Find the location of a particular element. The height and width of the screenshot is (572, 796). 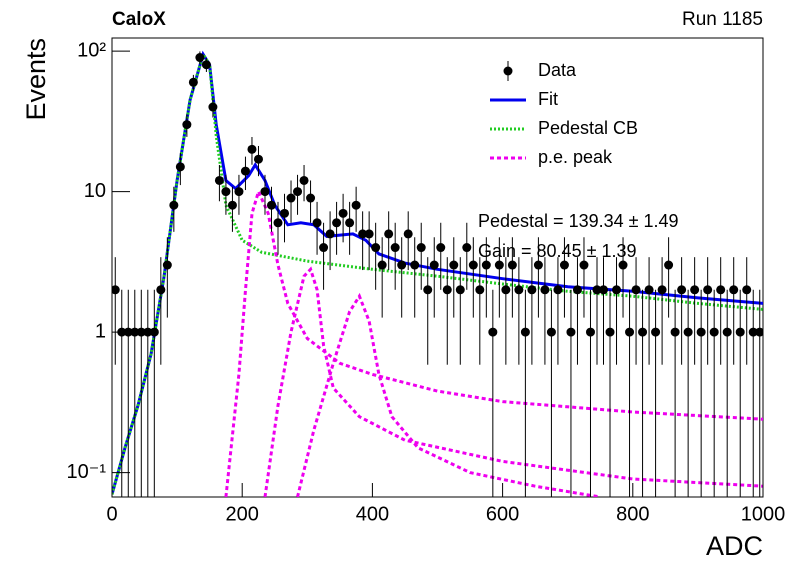

y-axis-label: Events is located at coordinates (36, 79).